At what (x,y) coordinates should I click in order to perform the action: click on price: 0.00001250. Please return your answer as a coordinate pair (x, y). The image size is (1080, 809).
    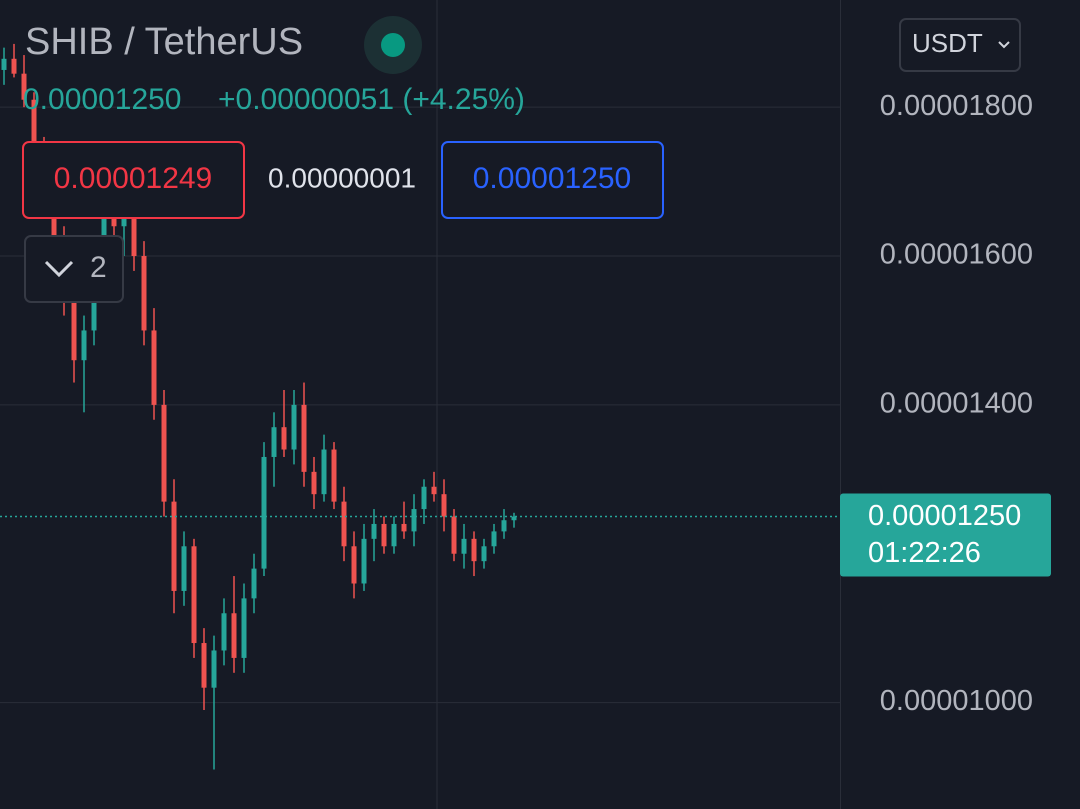
    Looking at the image, I should click on (102, 99).